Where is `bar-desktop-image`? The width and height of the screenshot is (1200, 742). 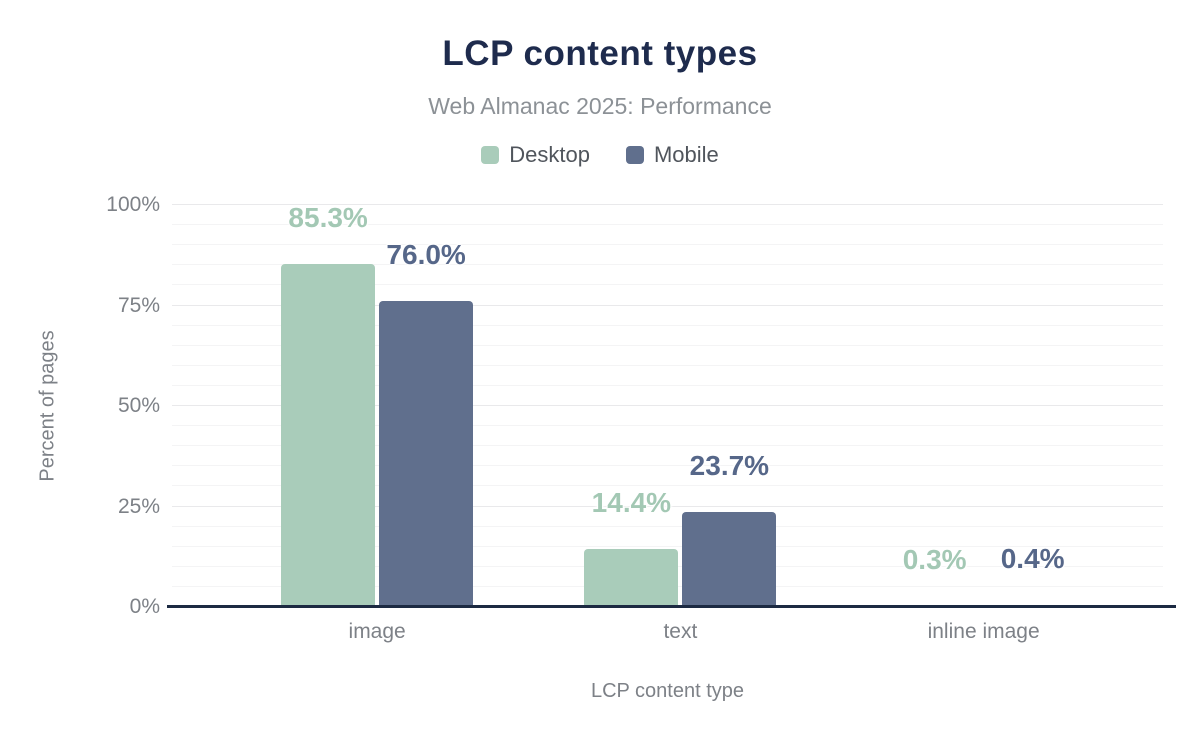 bar-desktop-image is located at coordinates (328, 435).